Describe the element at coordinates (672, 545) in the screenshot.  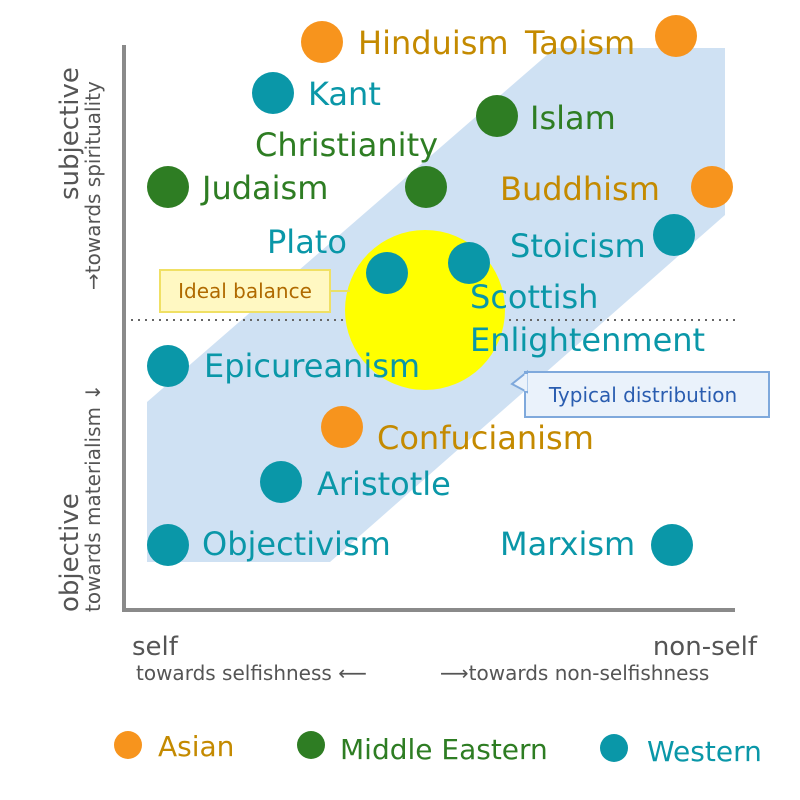
I see `marxism-dot` at that location.